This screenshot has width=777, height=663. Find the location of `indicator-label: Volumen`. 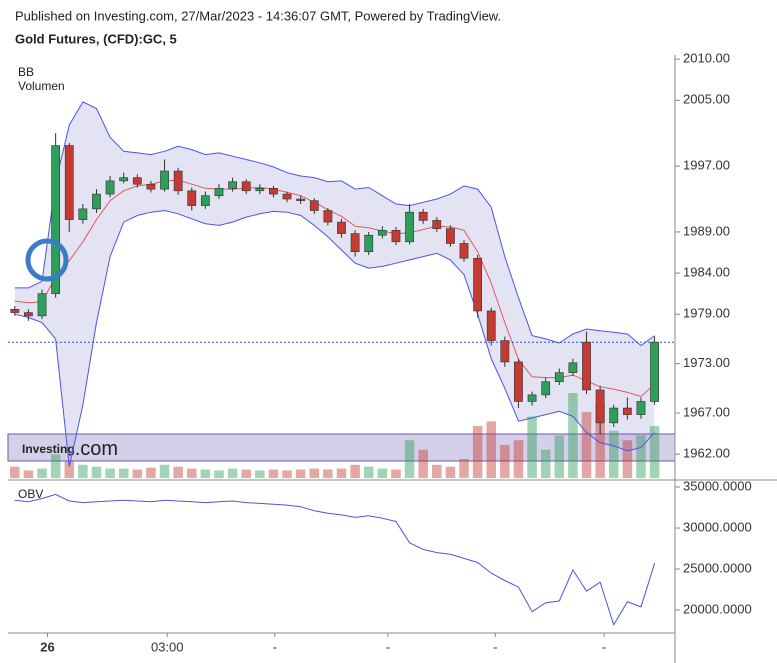

indicator-label: Volumen is located at coordinates (41, 86).